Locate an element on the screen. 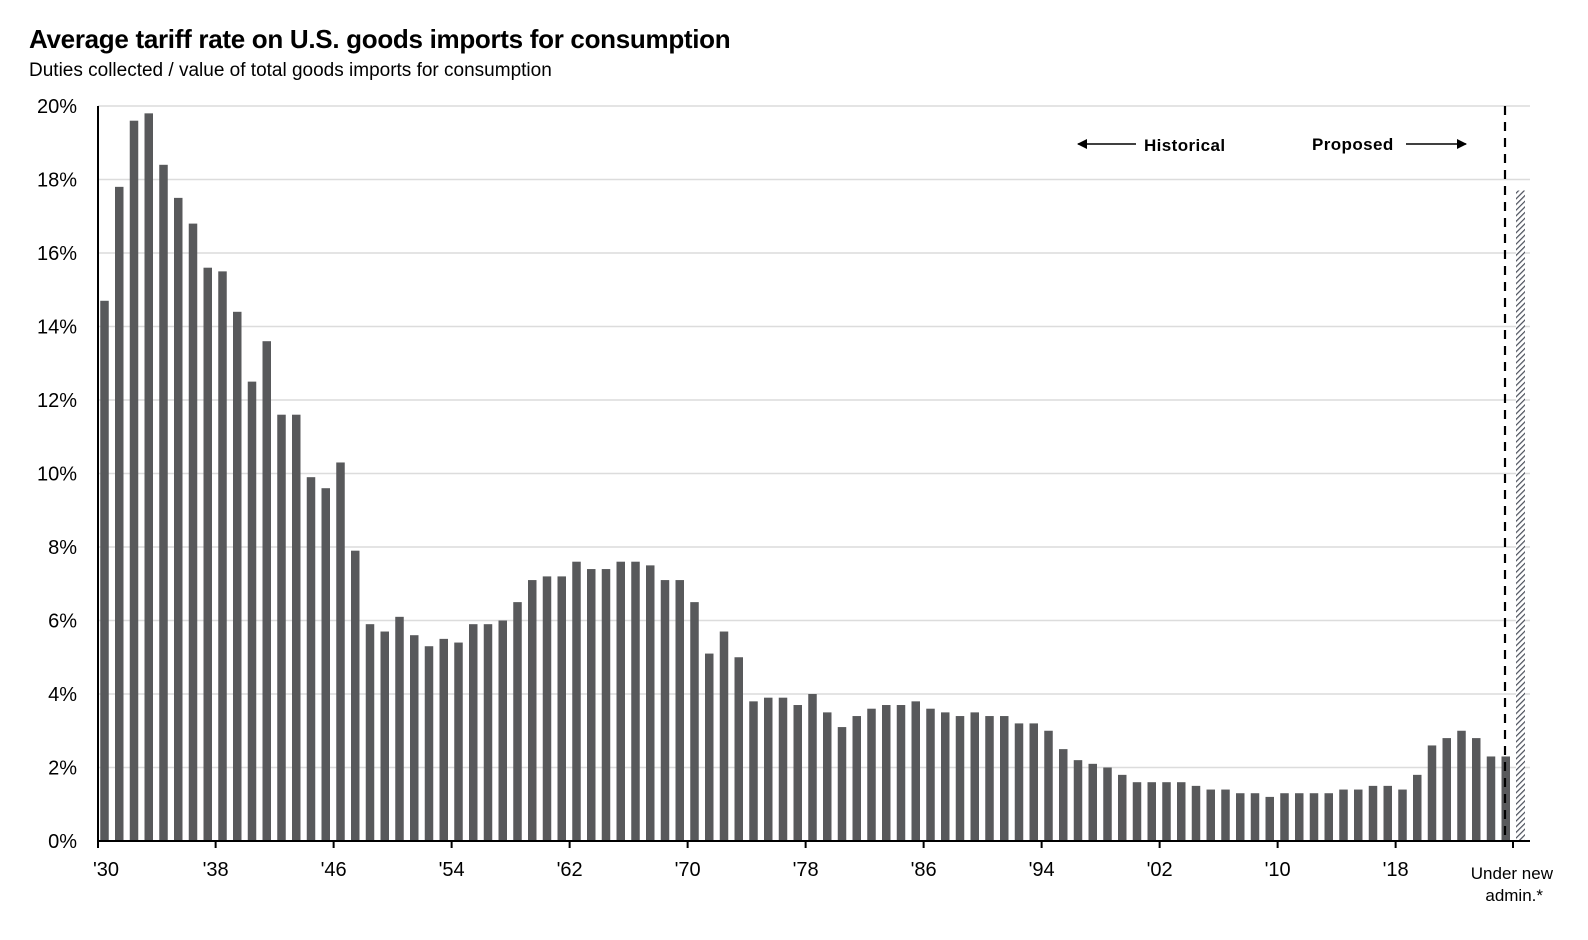  bar-1941 is located at coordinates (266, 591).